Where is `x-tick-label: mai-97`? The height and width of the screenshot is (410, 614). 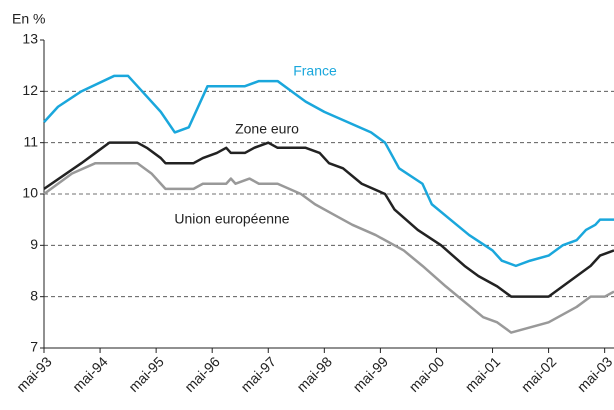
x-tick-label: mai-97 is located at coordinates (258, 374).